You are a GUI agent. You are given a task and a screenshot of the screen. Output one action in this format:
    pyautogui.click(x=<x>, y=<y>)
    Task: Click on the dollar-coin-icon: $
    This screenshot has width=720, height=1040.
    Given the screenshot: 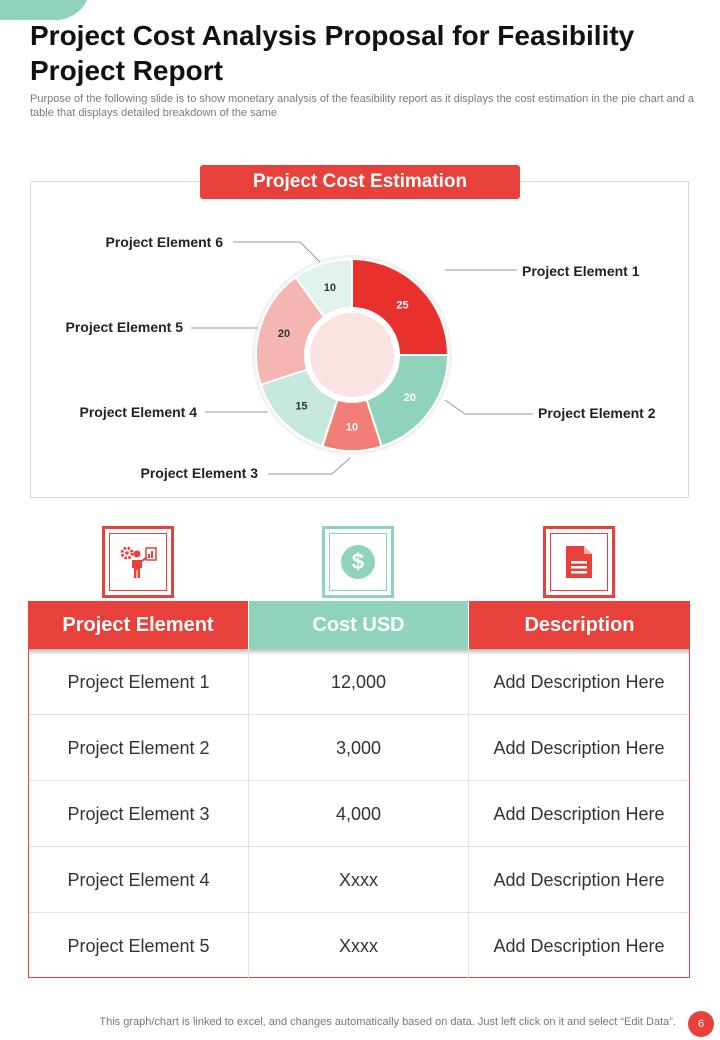 What is the action you would take?
    pyautogui.click(x=358, y=562)
    